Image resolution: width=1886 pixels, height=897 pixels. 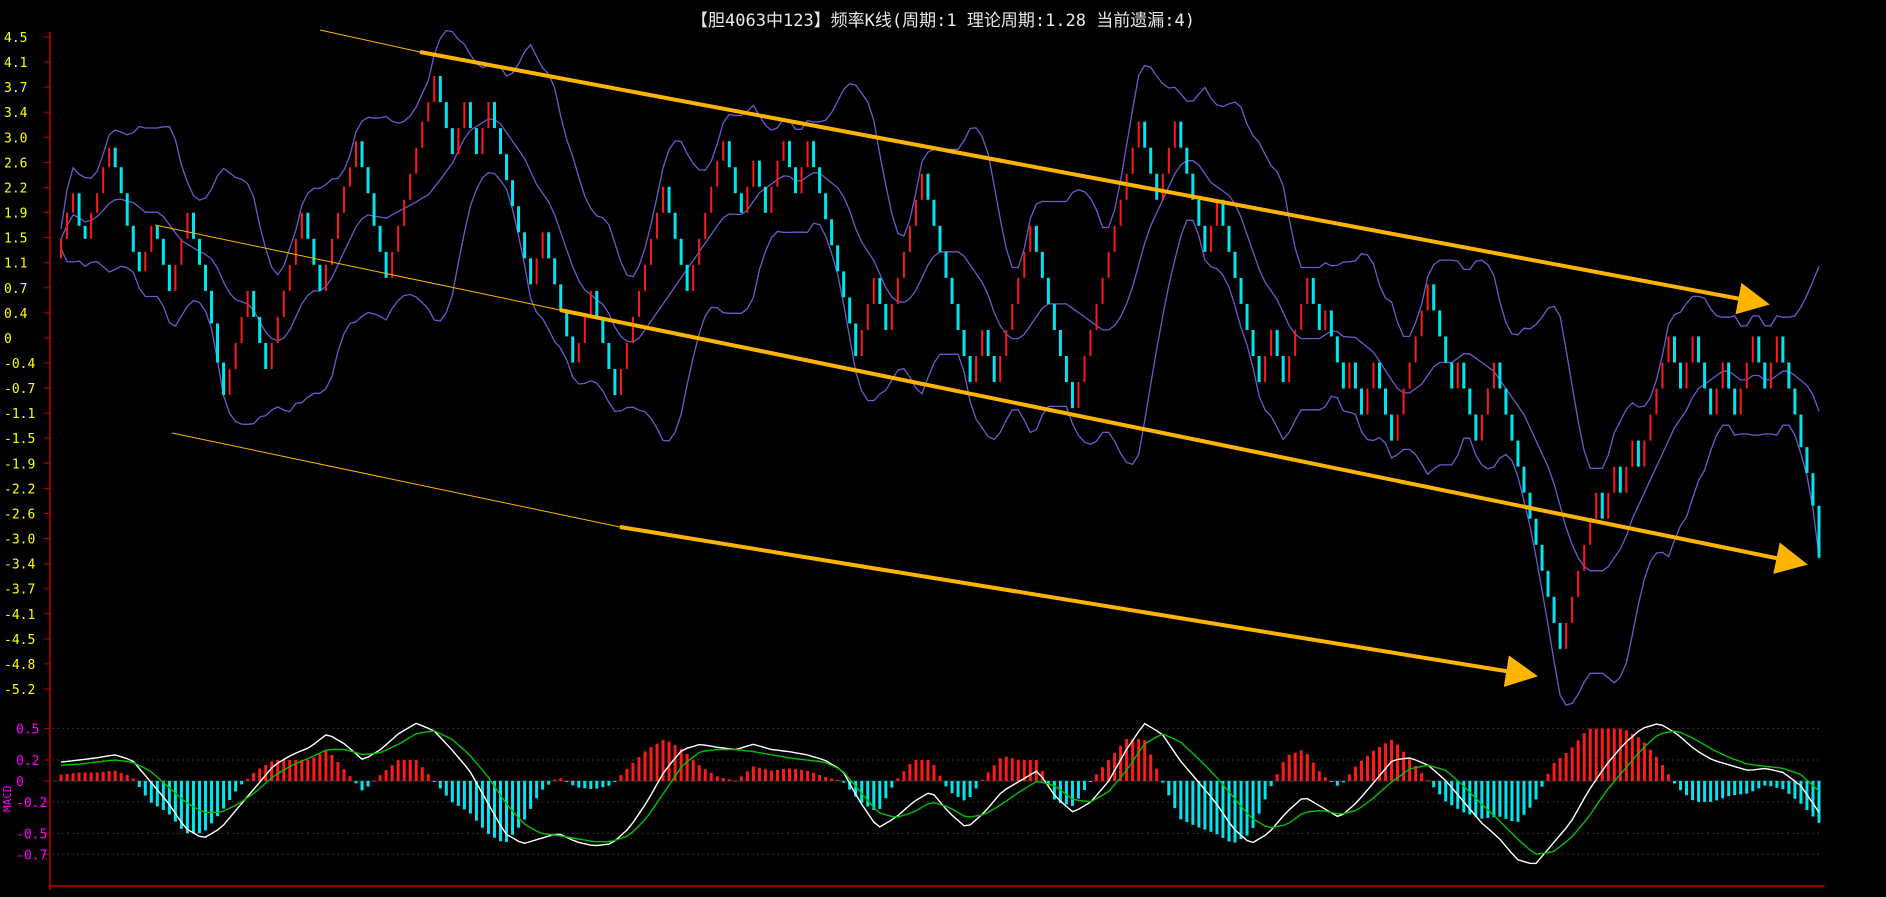 I want to click on price-tick-label: -4.5, so click(x=19, y=640).